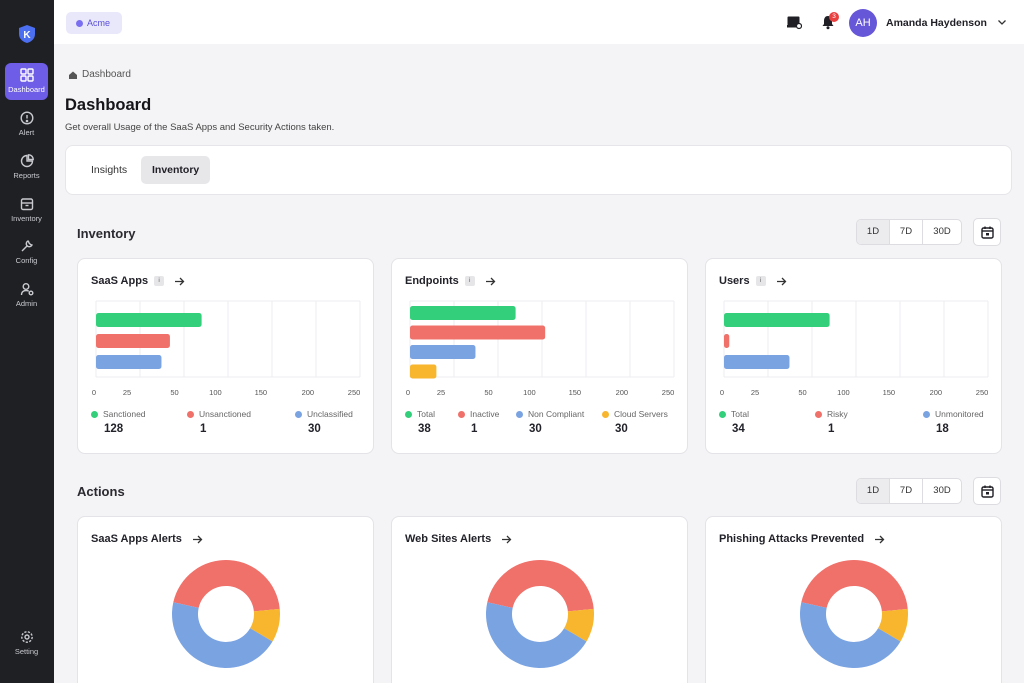 This screenshot has width=1024, height=683. Describe the element at coordinates (1002, 22) in the screenshot. I see `chevron-down-icon` at that location.